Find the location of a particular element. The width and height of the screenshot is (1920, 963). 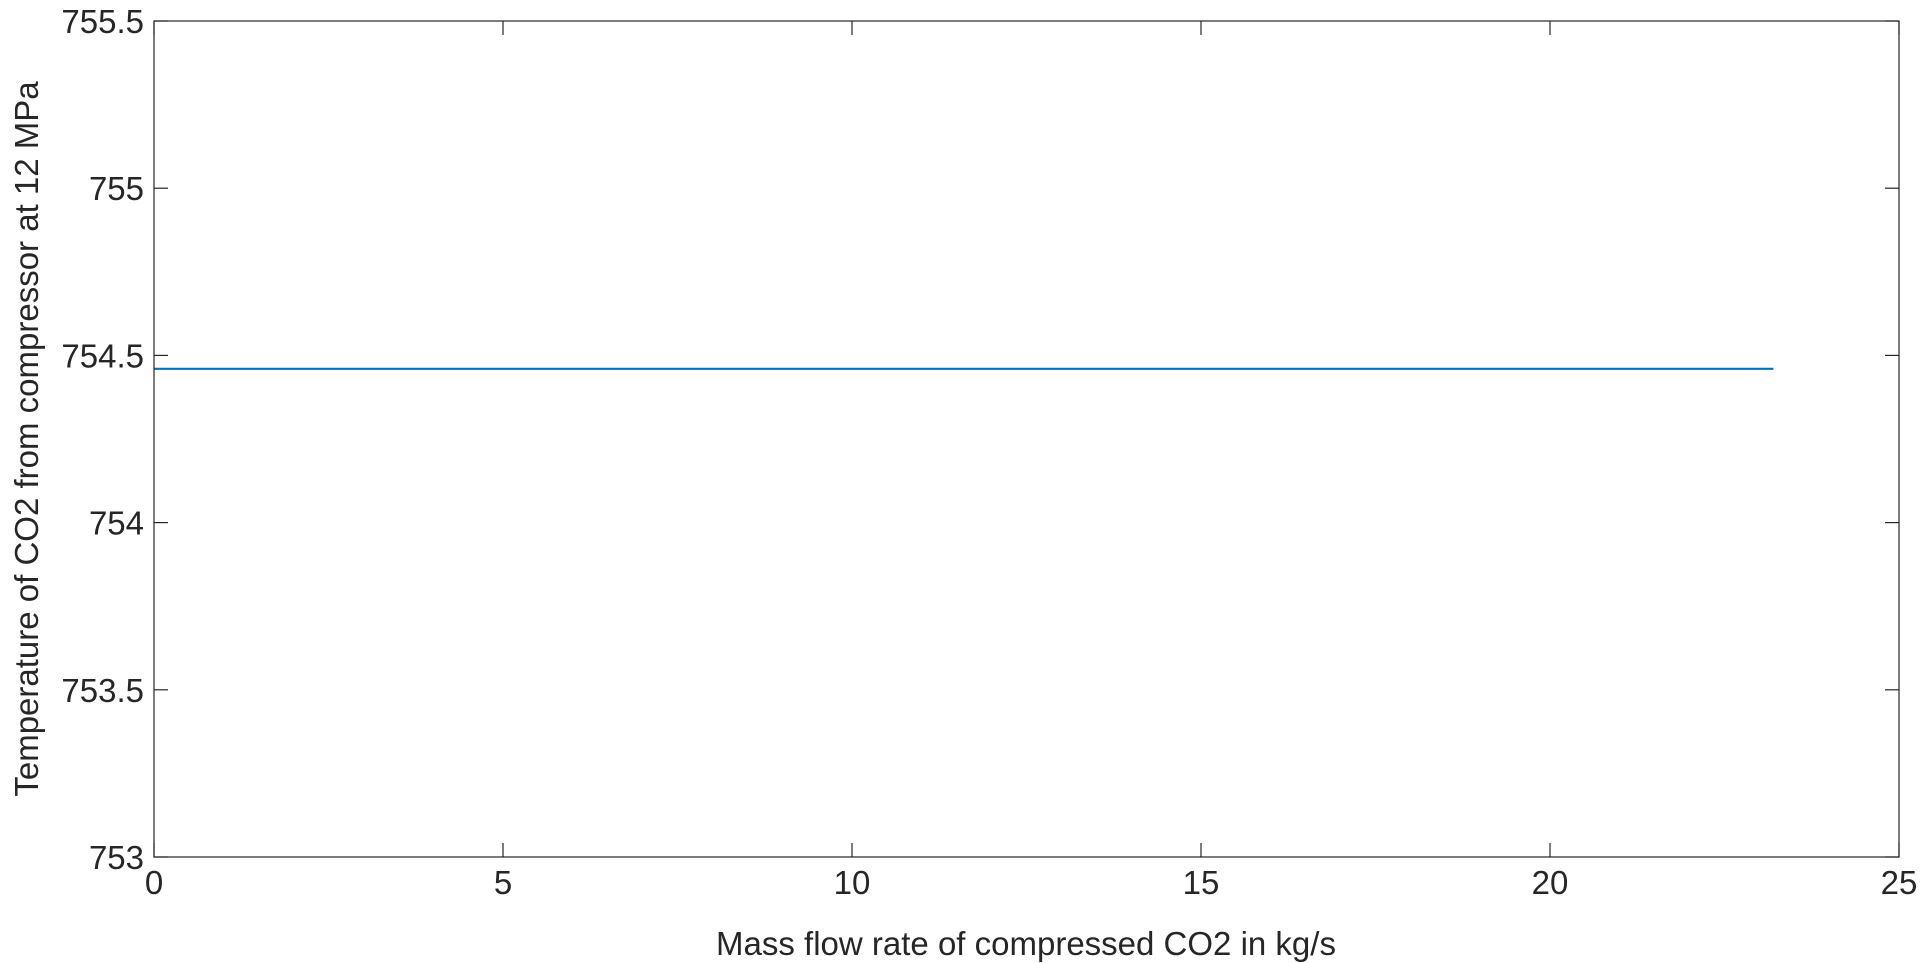

x-tick-label: 15 is located at coordinates (1201, 882).